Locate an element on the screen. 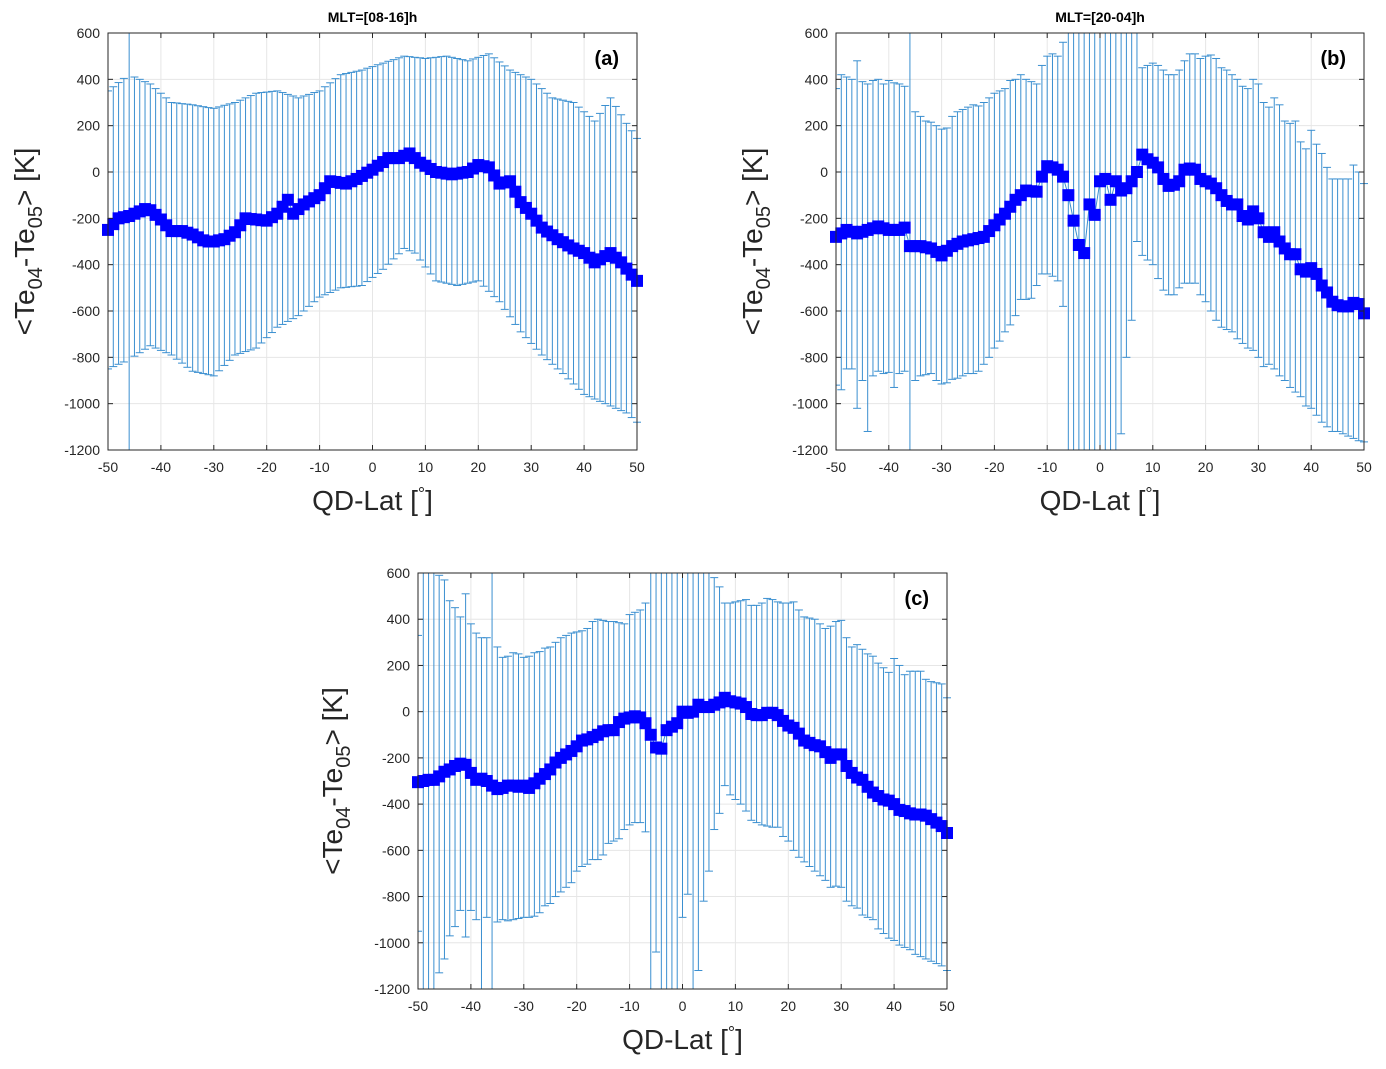 Image resolution: width=1386 pixels, height=1069 pixels. chart-title: MLT=[20-04]h is located at coordinates (1100, 17).